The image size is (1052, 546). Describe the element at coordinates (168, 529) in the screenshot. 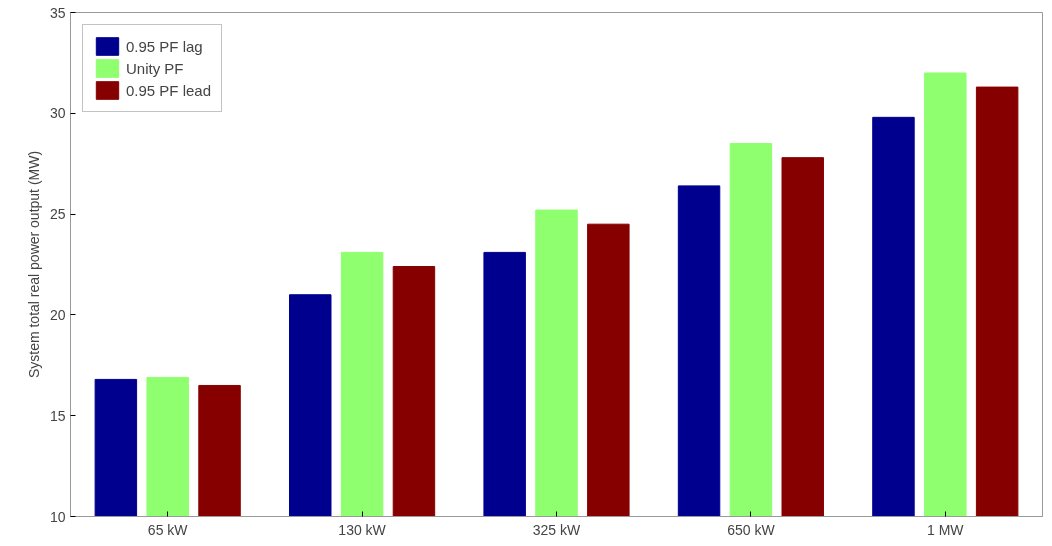

I see `x-tick-label: 65 kW` at that location.